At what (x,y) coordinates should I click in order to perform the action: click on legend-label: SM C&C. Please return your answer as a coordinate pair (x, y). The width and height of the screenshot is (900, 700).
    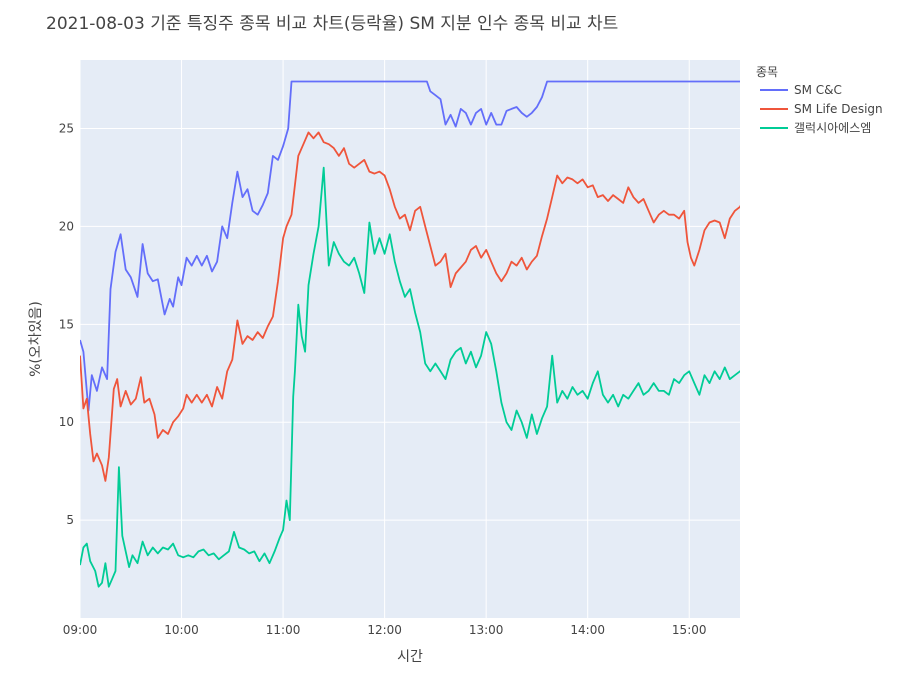
    Looking at the image, I should click on (818, 90).